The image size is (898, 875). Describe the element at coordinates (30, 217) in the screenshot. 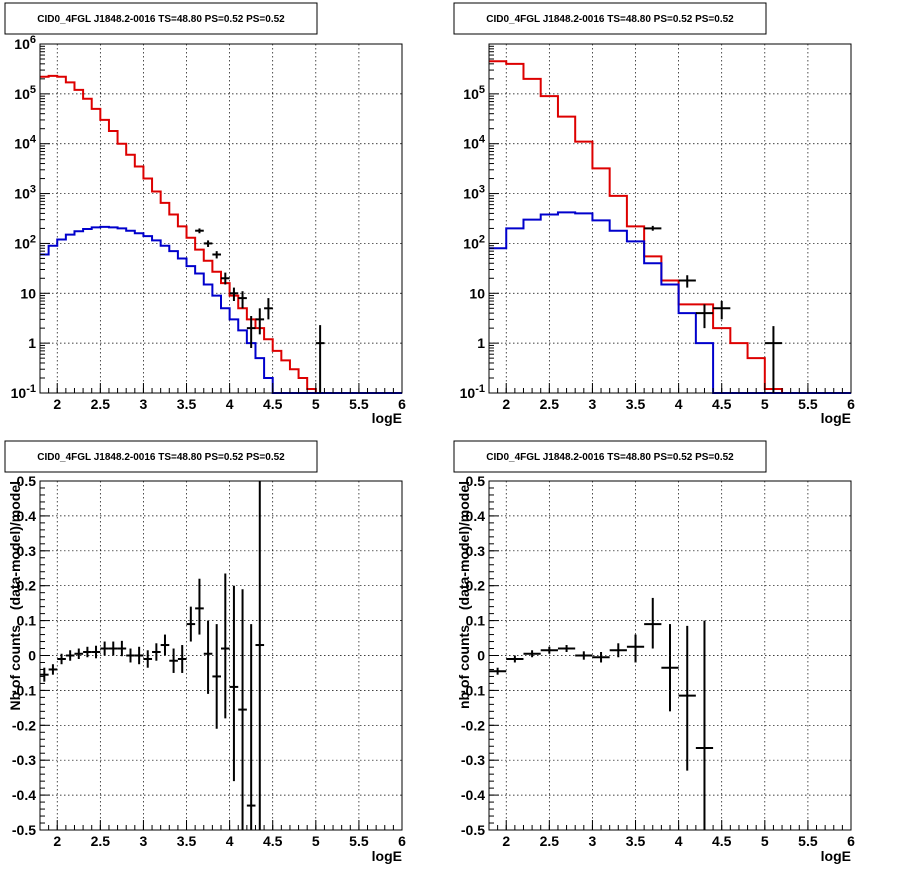

I see `y-axis-ticks: 10⁻¹ 1 10 10² 10³ 10⁴ 10⁵ 10⁶` at that location.